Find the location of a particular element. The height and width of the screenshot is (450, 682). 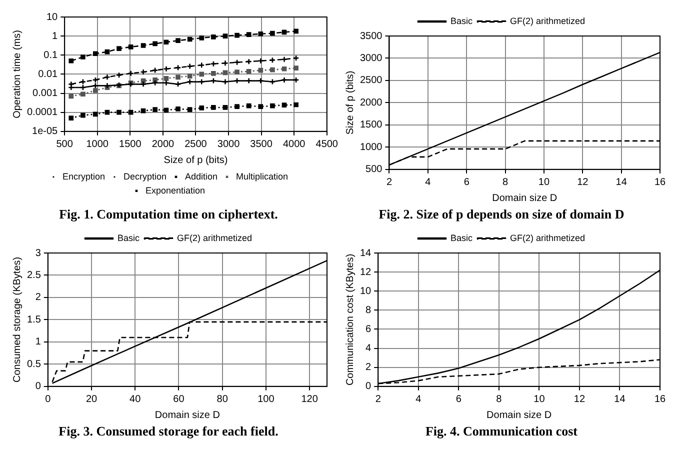

x-tick-label: 40 is located at coordinates (136, 400).